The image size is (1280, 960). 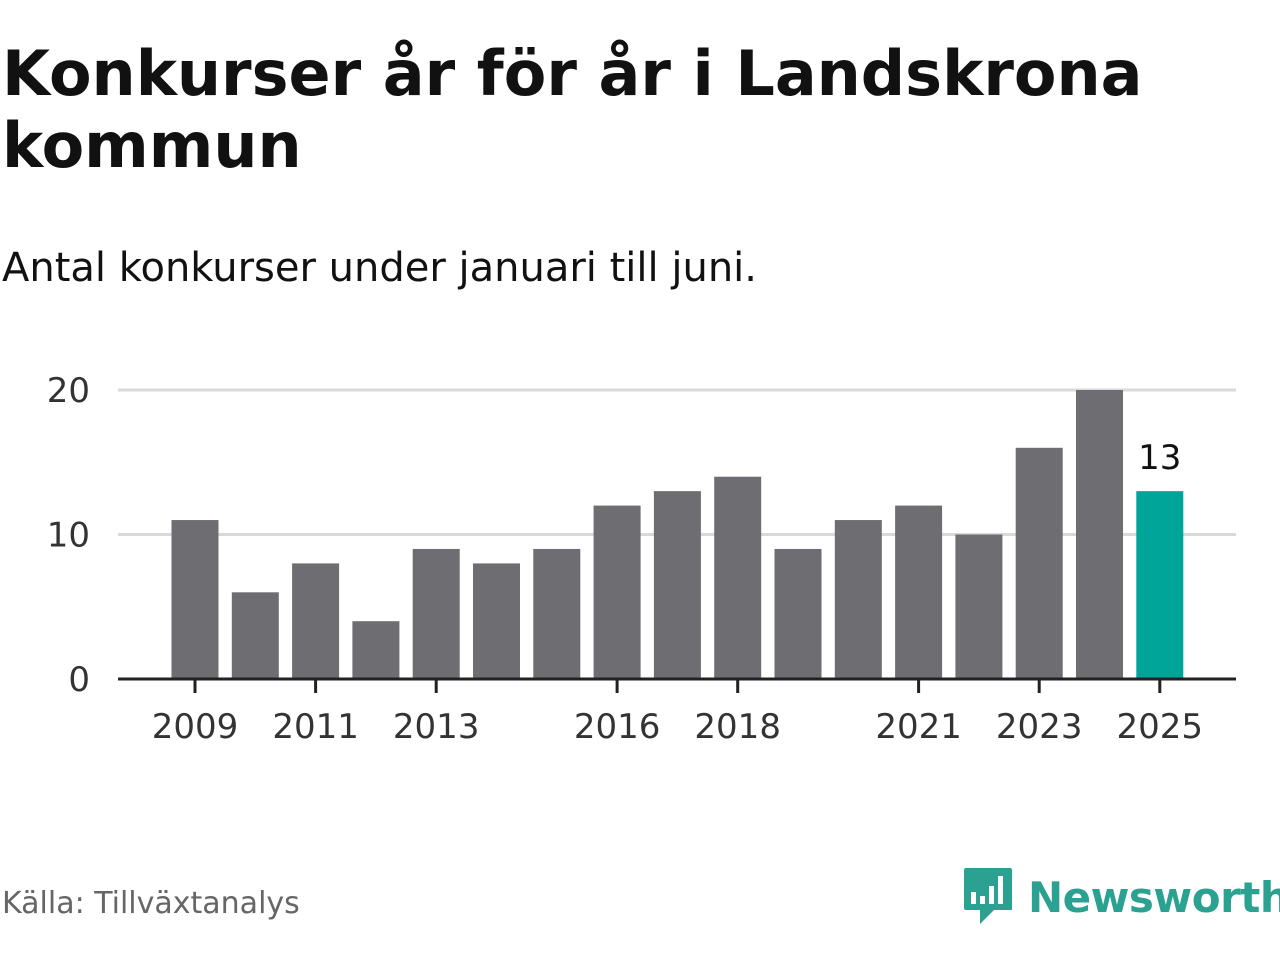 I want to click on bar-2021, so click(x=919, y=592).